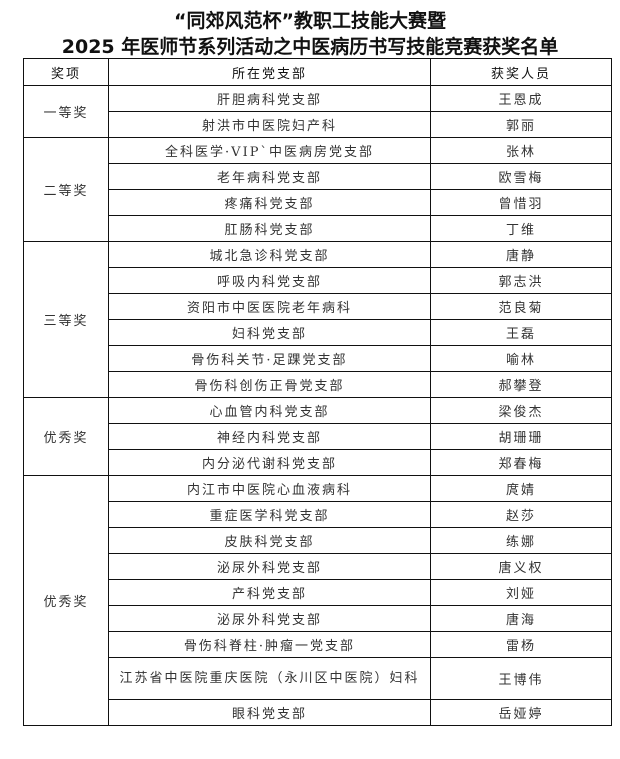 The height and width of the screenshot is (759, 620). I want to click on table-row: 泌尿外科党支部 唐海, so click(318, 618).